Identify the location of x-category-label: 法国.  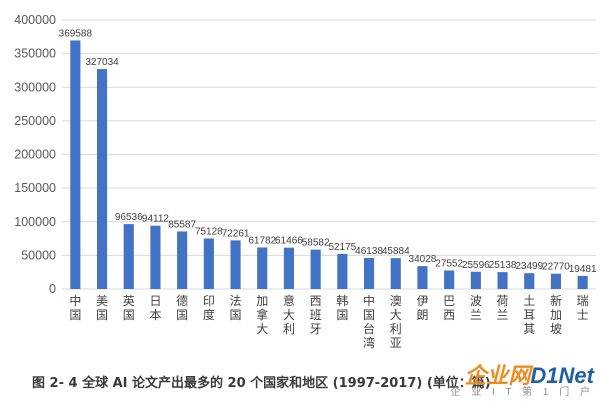
(236, 308).